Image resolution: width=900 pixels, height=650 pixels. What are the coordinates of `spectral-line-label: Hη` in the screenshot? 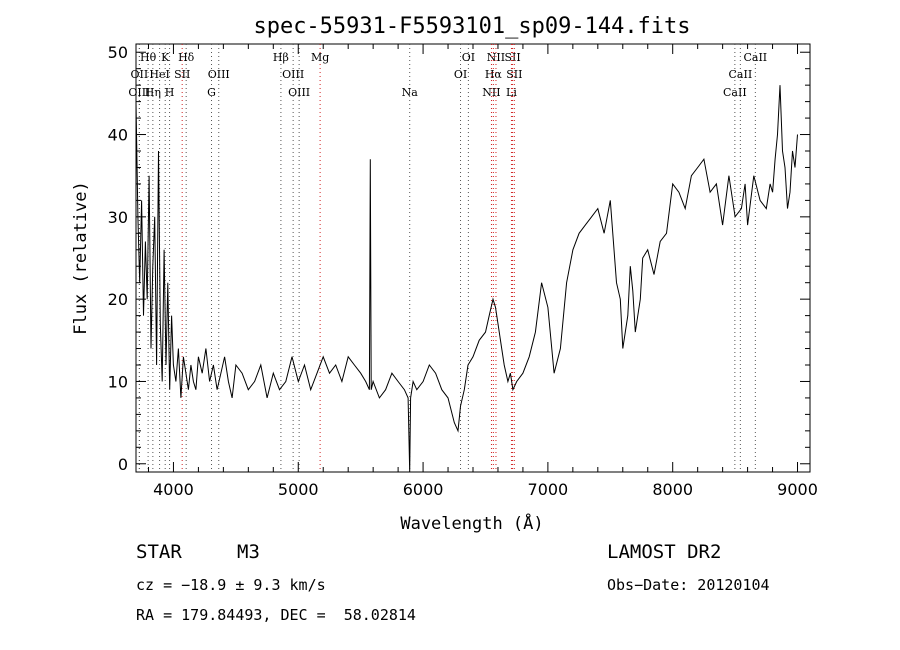 It's located at (153, 92).